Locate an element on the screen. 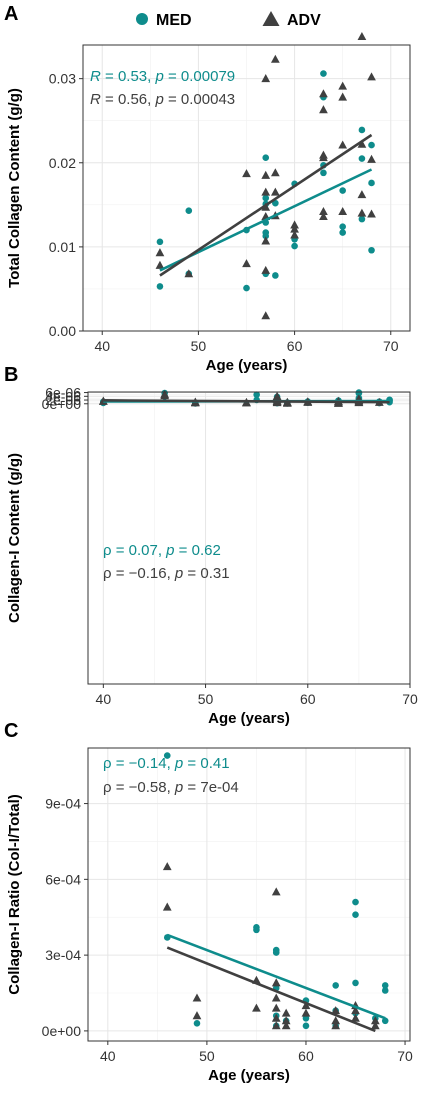  legend-med-label: MED is located at coordinates (174, 20).